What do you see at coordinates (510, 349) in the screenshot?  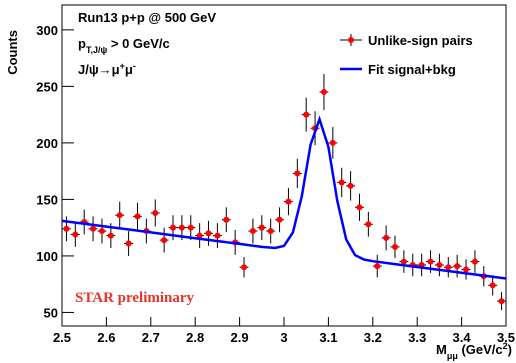 I see `x-axis-label-part: )` at bounding box center [510, 349].